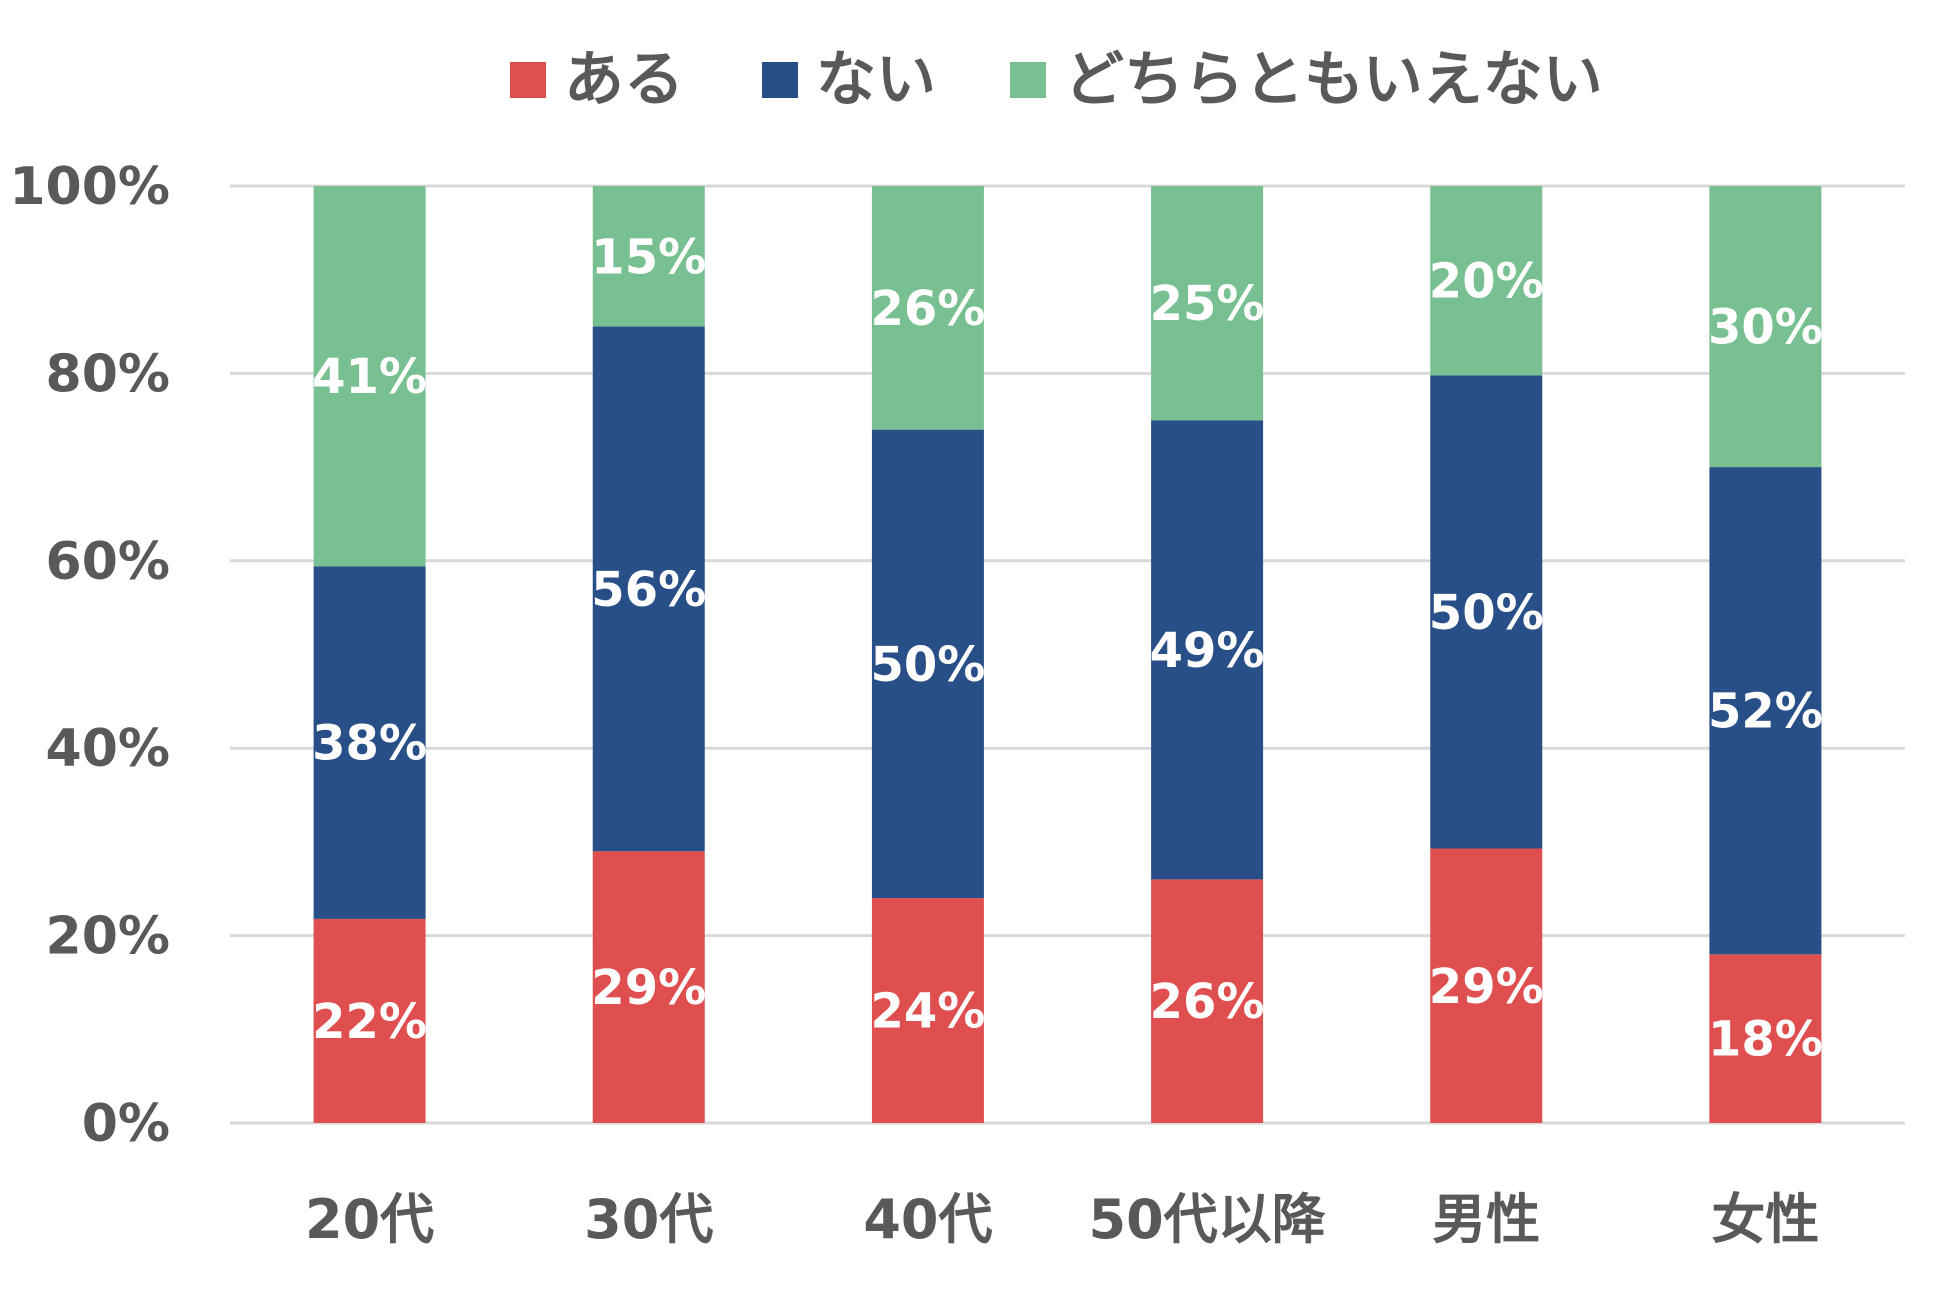 Image resolution: width=1949 pixels, height=1307 pixels. Describe the element at coordinates (1333, 80) in the screenshot. I see `legend-label-2: どちらともいえない` at that location.